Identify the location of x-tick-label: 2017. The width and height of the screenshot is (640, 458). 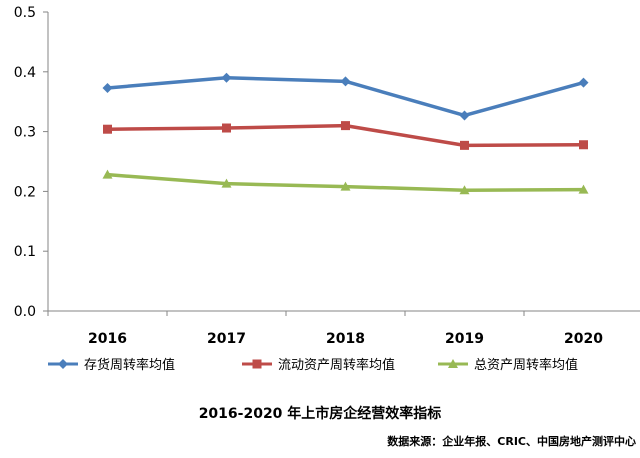
(226, 339).